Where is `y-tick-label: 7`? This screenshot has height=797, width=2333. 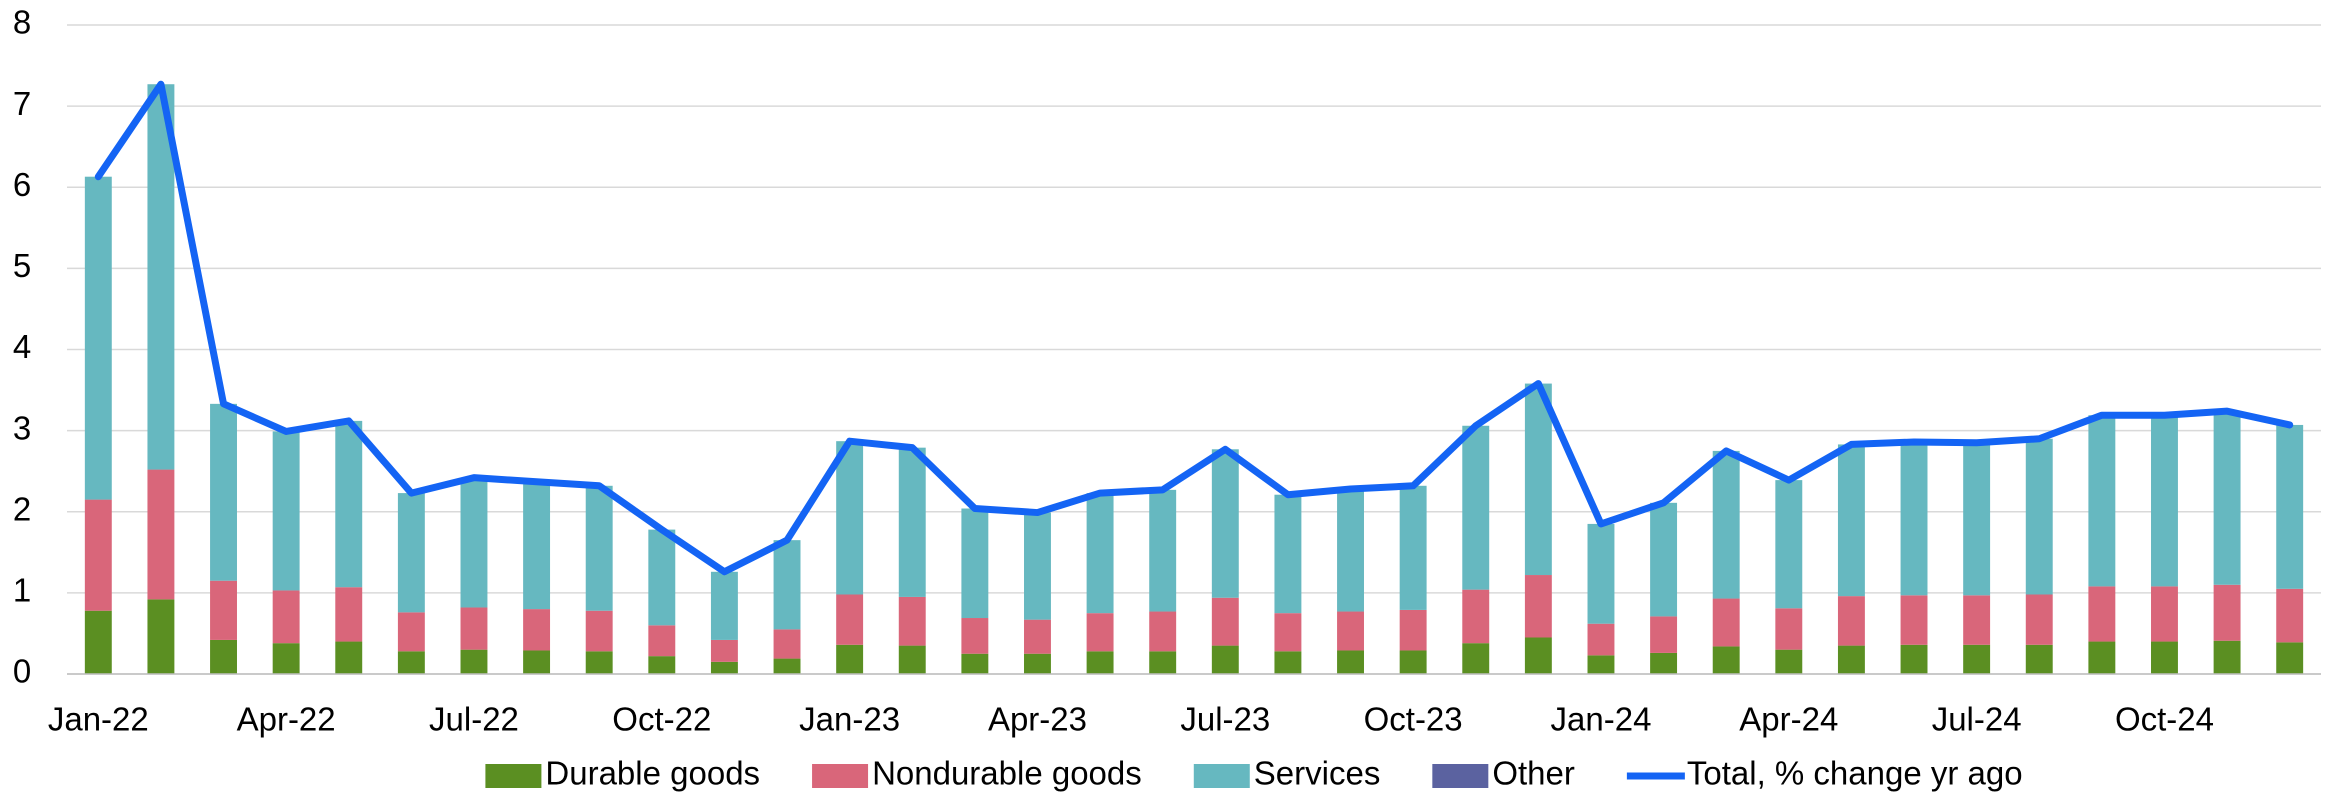 y-tick-label: 7 is located at coordinates (22, 103).